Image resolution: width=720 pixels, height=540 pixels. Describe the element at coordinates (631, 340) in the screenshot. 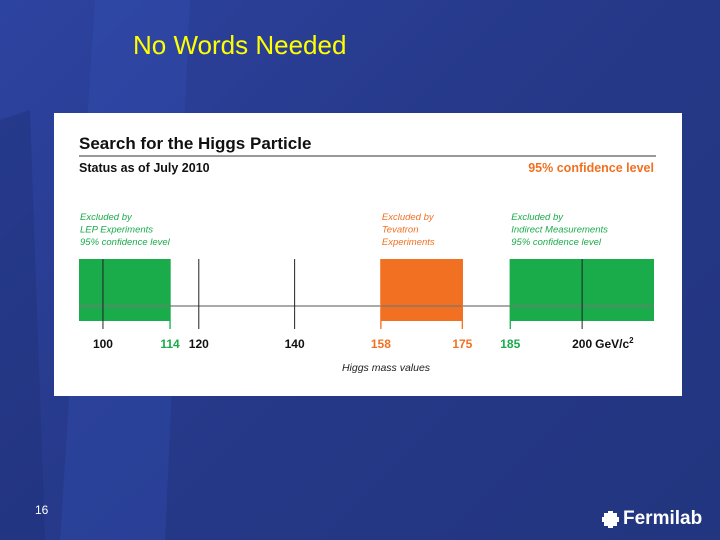

I see `unit-exponent: 2` at that location.